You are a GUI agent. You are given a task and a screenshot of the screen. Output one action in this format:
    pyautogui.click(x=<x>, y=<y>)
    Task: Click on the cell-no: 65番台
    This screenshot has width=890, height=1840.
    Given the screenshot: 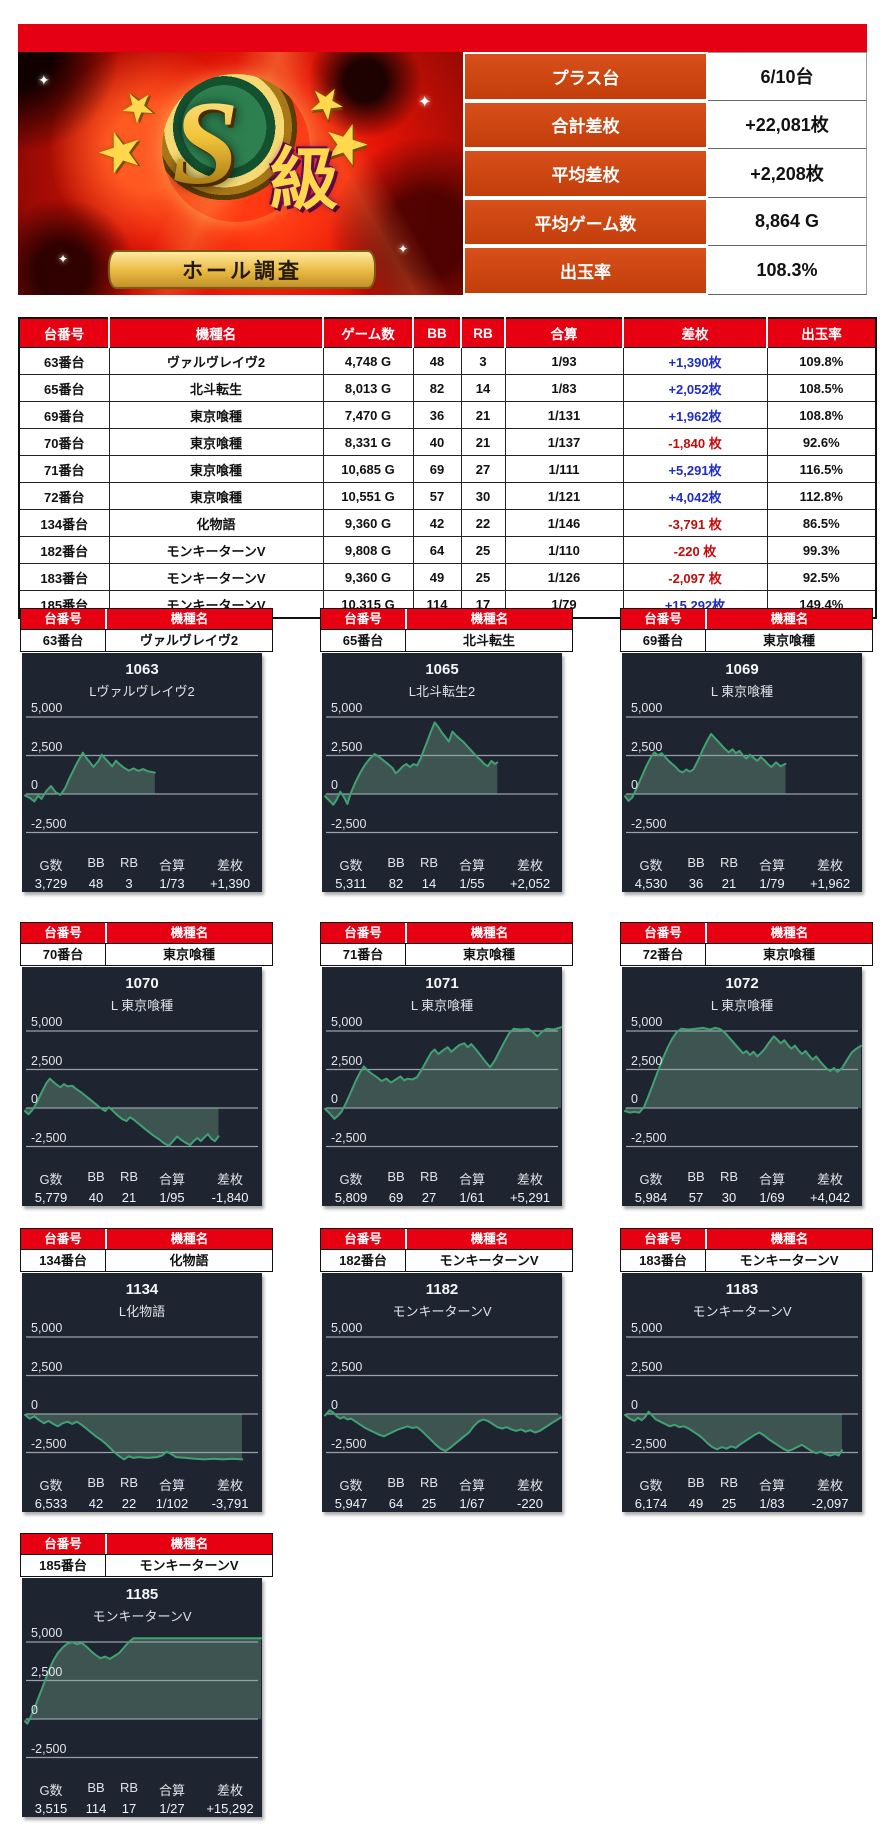 What is the action you would take?
    pyautogui.click(x=64, y=388)
    